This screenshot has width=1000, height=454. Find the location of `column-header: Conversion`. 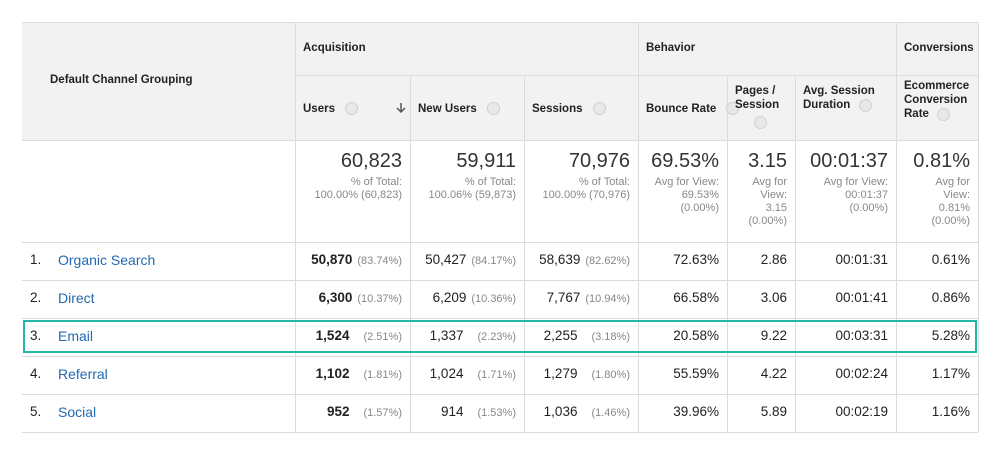

column-header: Conversion is located at coordinates (936, 100).